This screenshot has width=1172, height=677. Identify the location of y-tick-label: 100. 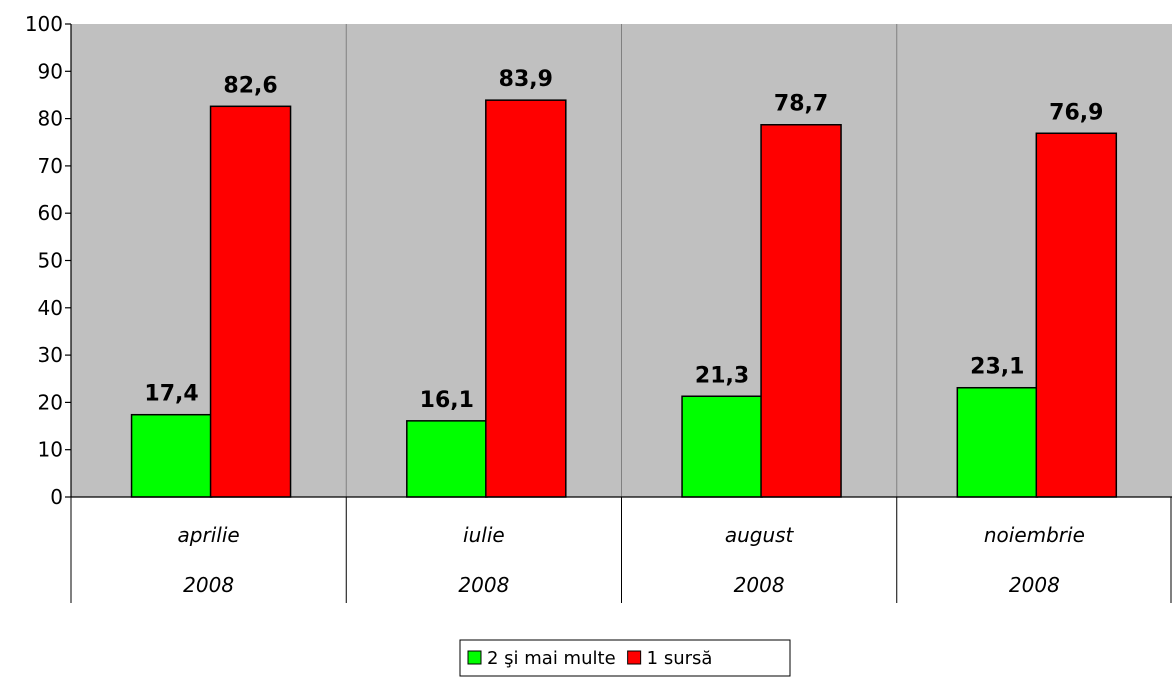
(44, 24).